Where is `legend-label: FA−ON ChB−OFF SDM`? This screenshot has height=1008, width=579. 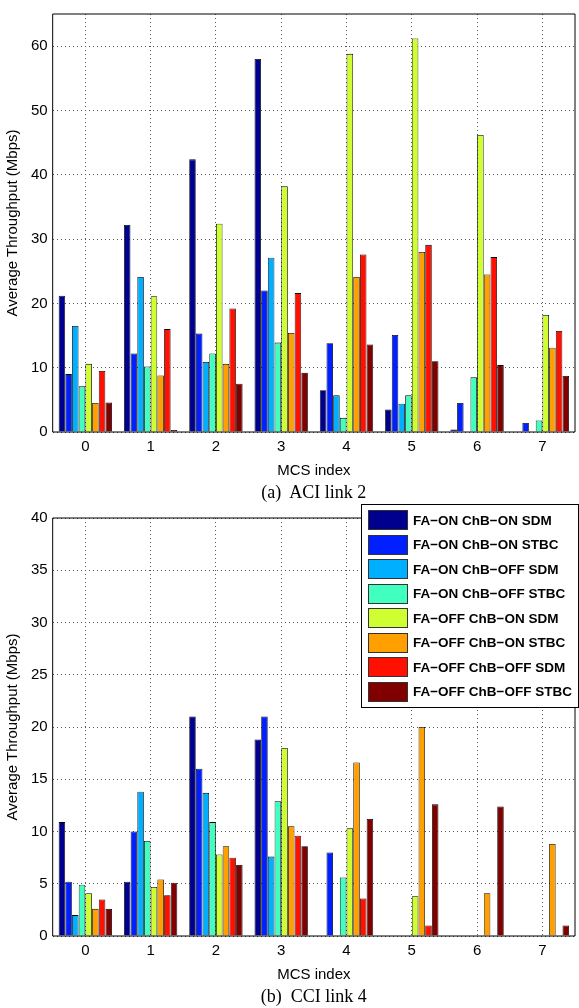 legend-label: FA−ON ChB−OFF SDM is located at coordinates (485, 569).